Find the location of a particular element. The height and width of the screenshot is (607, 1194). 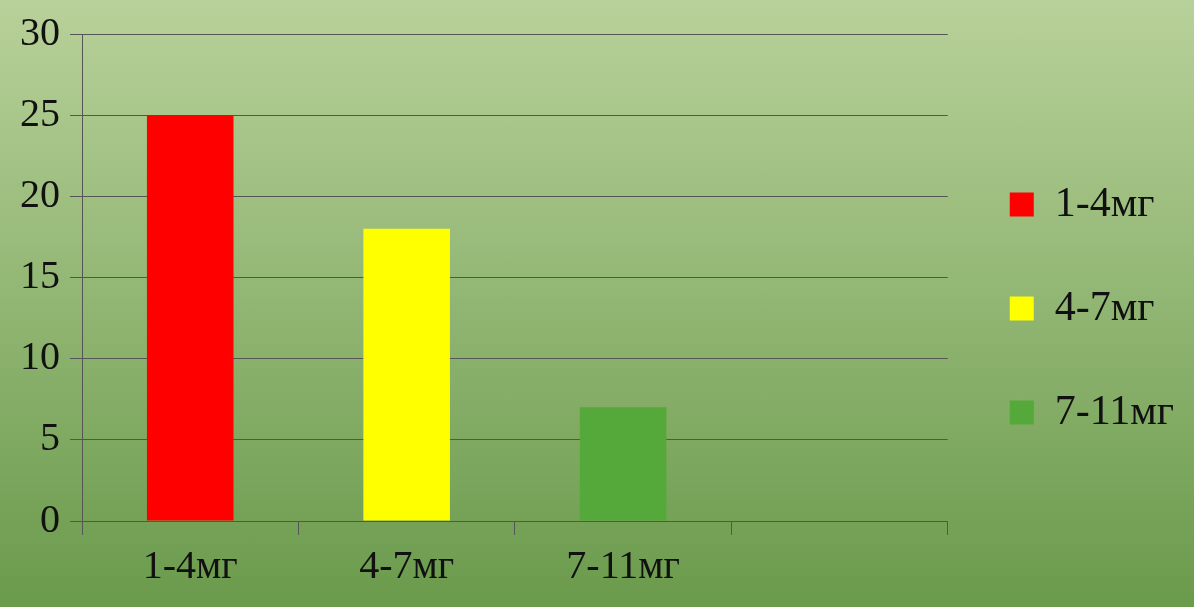

y-tick-label: 10 is located at coordinates (40, 356).